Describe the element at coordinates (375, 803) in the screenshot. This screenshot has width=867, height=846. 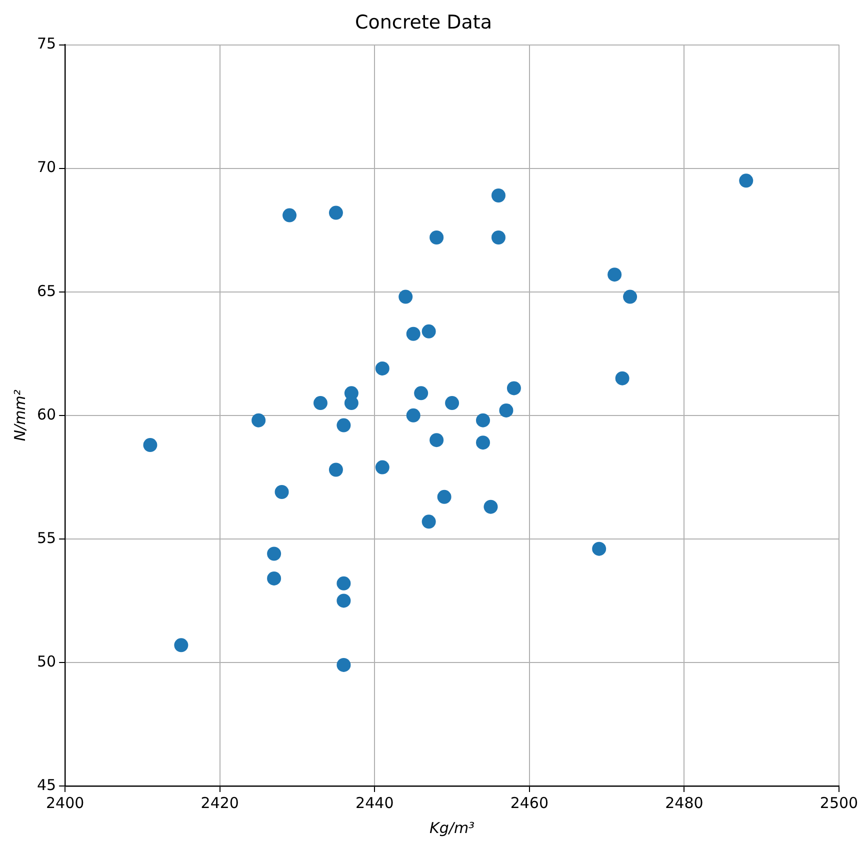
I see `x-tick-label: 2440` at that location.